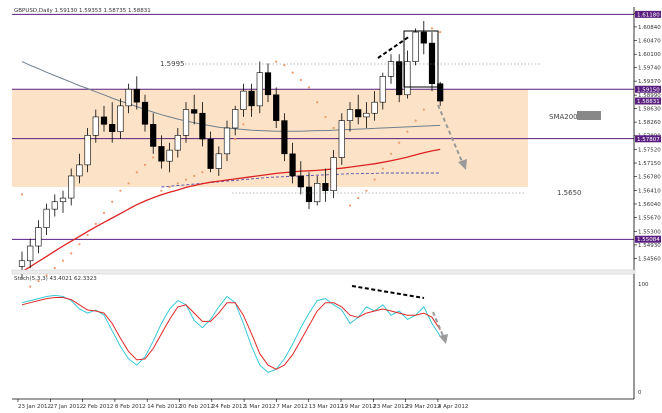 Image resolution: width=662 pixels, height=413 pixels. I want to click on price-tick-label: 1.60100, so click(649, 55).